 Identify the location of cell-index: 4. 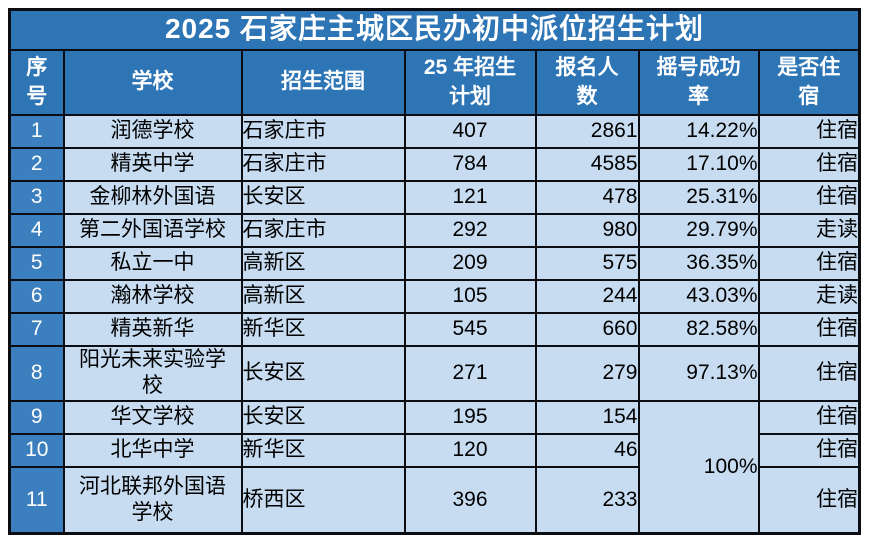
(36, 230).